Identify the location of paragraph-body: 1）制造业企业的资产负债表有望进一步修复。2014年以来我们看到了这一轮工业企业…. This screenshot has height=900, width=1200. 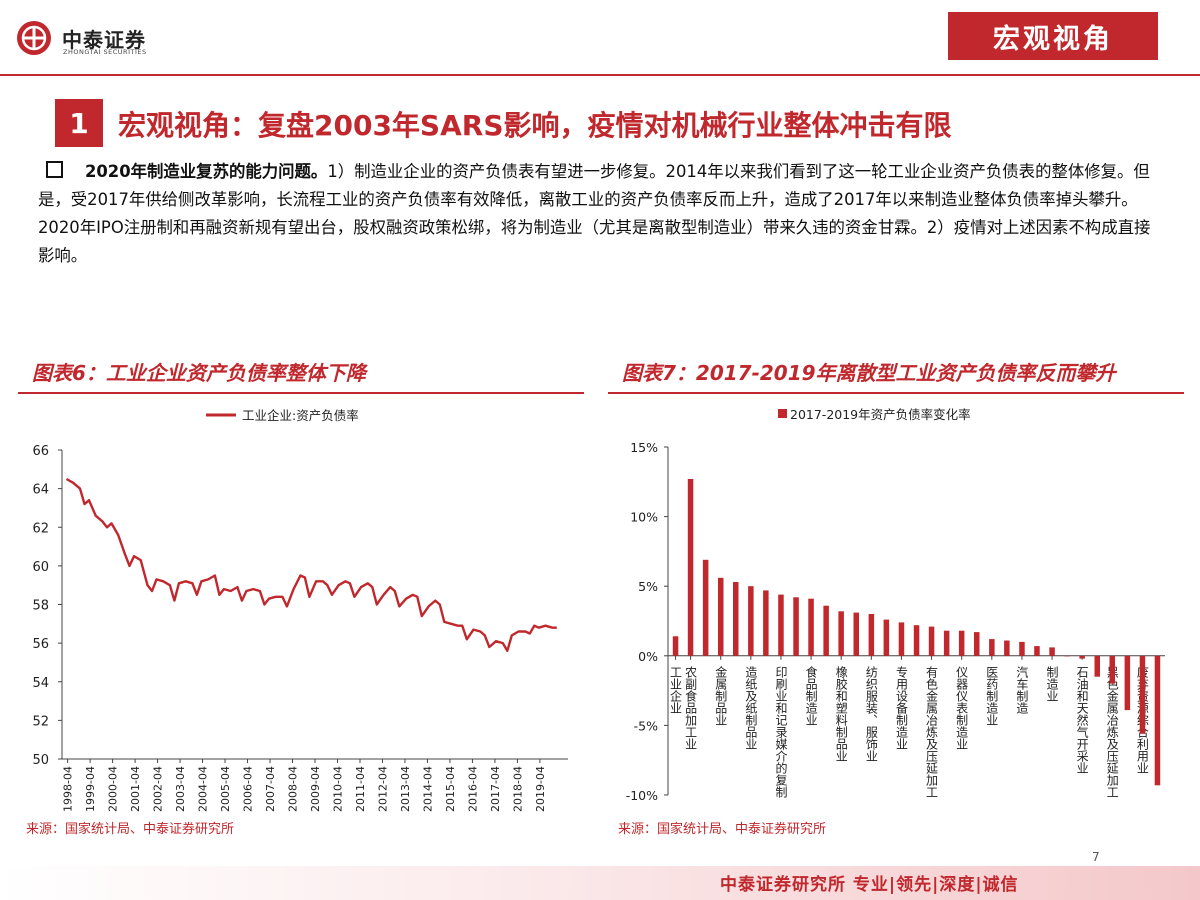
(594, 213).